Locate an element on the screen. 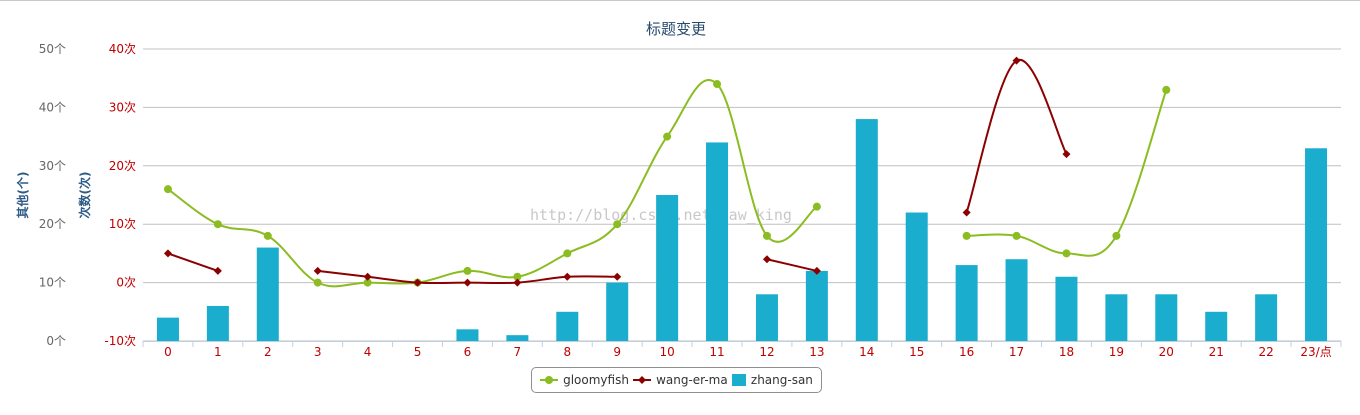 This screenshot has height=415, width=1360. y-tick-label-outer: 10个 is located at coordinates (52, 283).